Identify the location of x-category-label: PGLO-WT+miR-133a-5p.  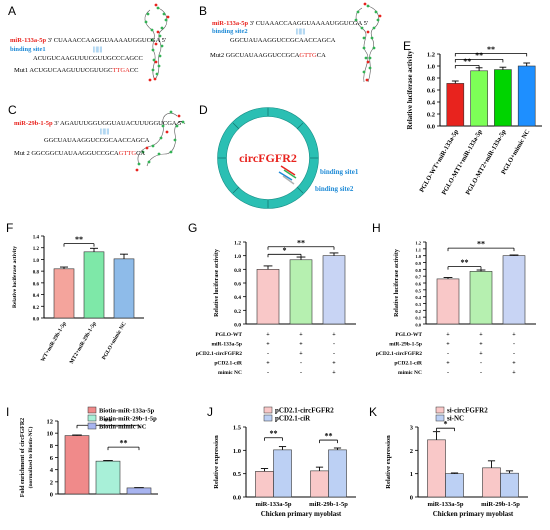
(439, 161).